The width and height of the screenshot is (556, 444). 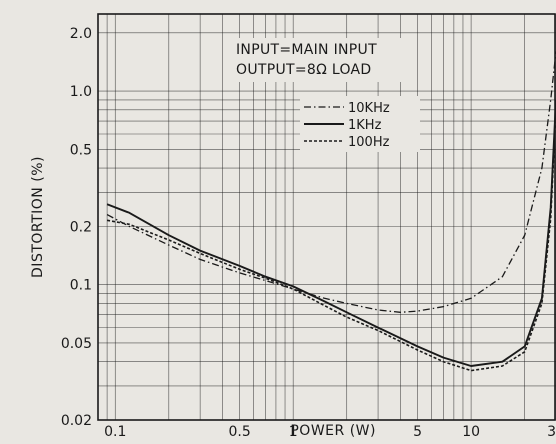 What do you see at coordinates (81, 286) in the screenshot?
I see `y-tick-label: 0.1` at bounding box center [81, 286].